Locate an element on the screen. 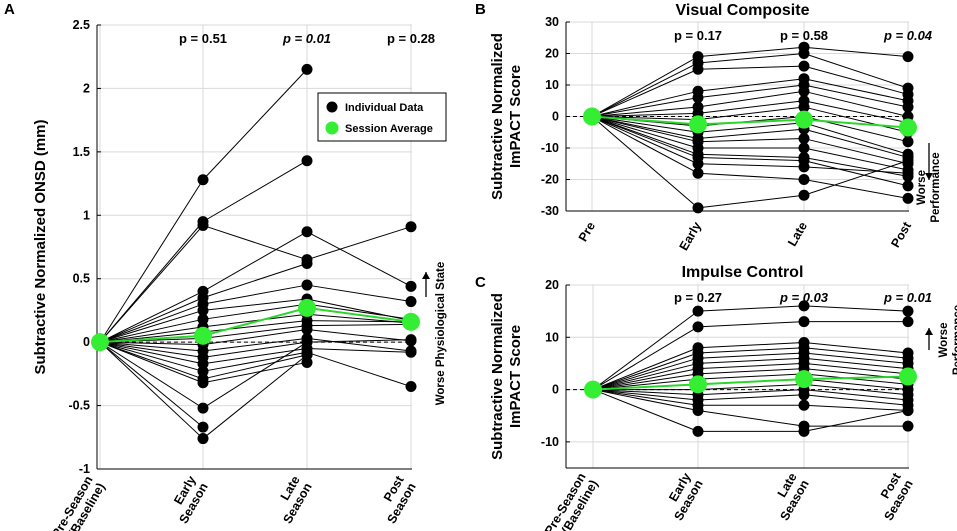 The width and height of the screenshot is (957, 531). individual-series is located at coordinates (753, 368).